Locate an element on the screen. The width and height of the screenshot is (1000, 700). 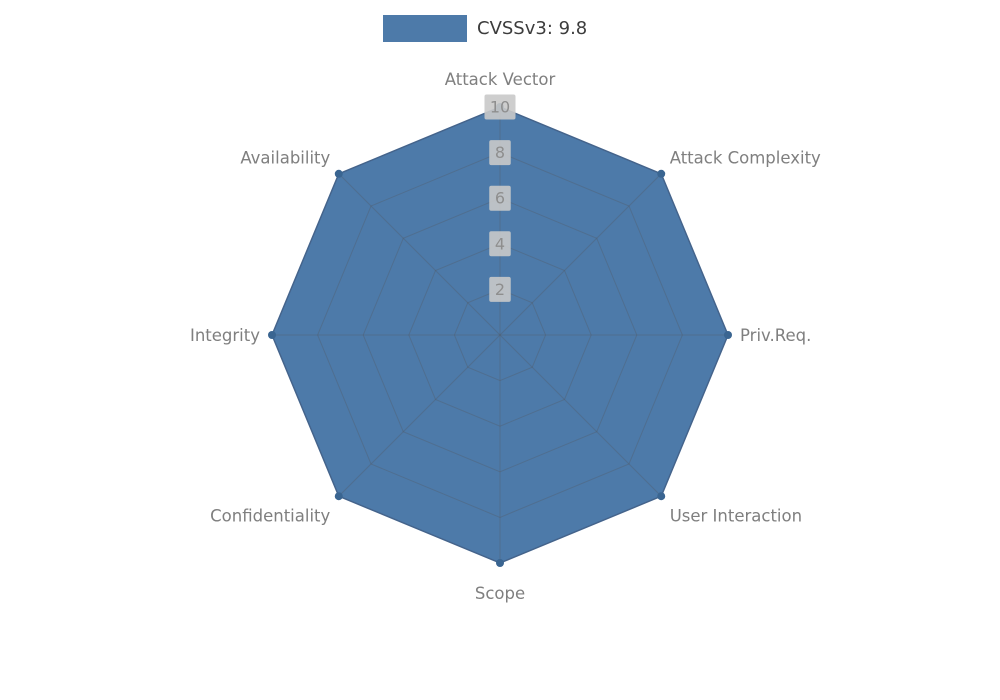
axis-label: Integrity is located at coordinates (225, 335).